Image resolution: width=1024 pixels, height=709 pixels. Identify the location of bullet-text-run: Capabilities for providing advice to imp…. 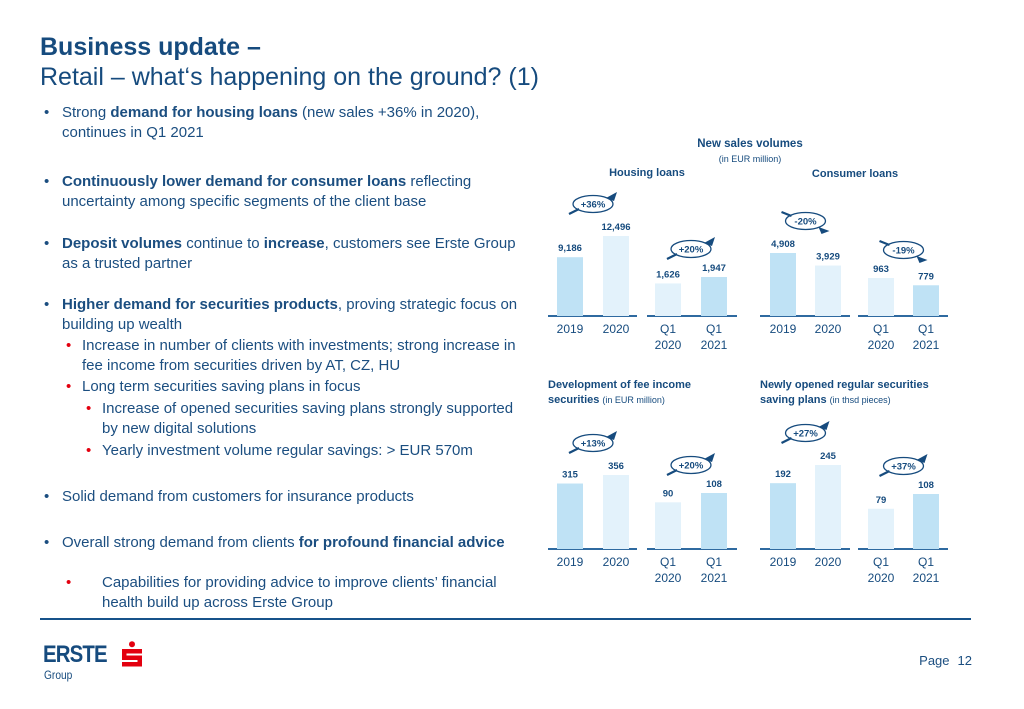
(299, 592).